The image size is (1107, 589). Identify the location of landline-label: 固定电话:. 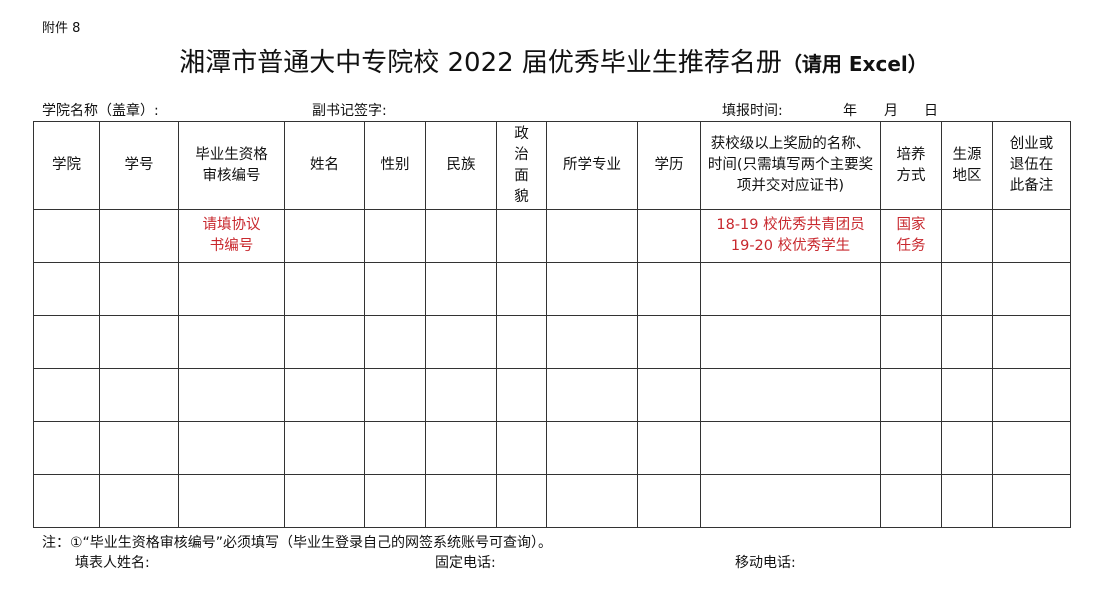
(465, 563).